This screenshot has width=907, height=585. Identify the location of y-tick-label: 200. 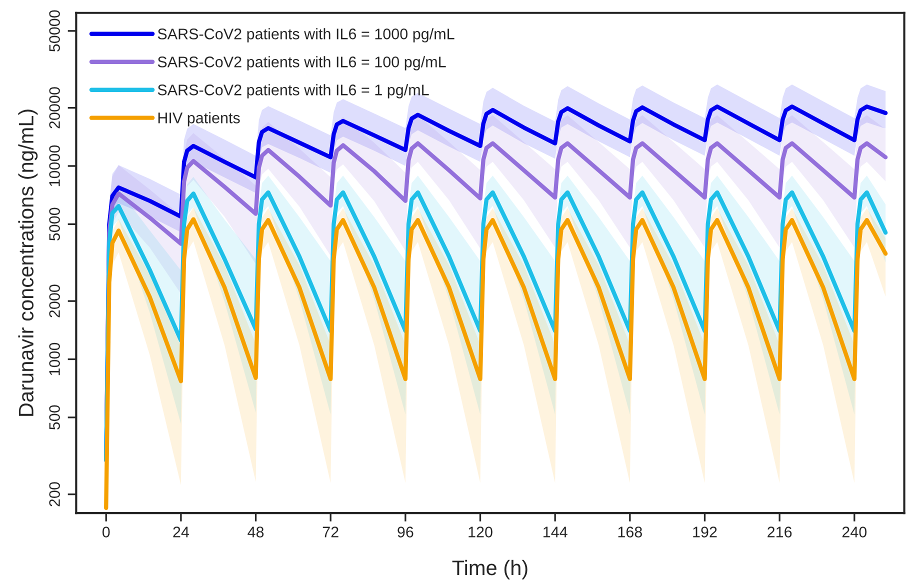
(54, 494).